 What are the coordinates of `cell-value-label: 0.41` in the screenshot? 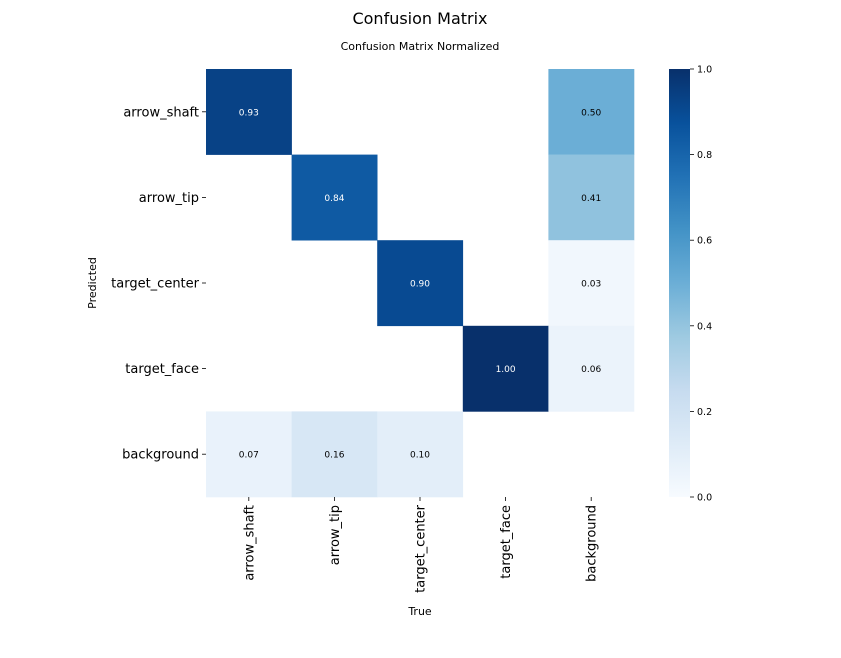 It's located at (591, 199).